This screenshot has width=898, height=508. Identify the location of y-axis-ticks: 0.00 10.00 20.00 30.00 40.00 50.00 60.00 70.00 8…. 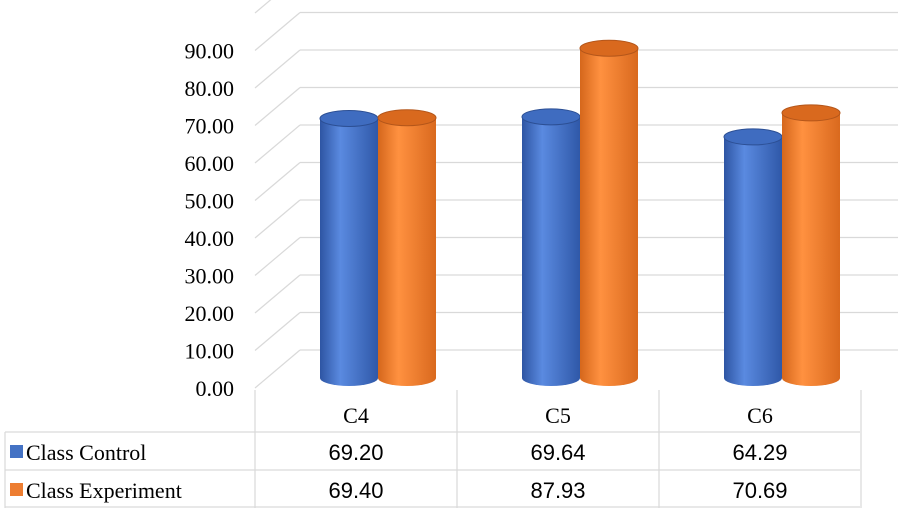
(210, 220).